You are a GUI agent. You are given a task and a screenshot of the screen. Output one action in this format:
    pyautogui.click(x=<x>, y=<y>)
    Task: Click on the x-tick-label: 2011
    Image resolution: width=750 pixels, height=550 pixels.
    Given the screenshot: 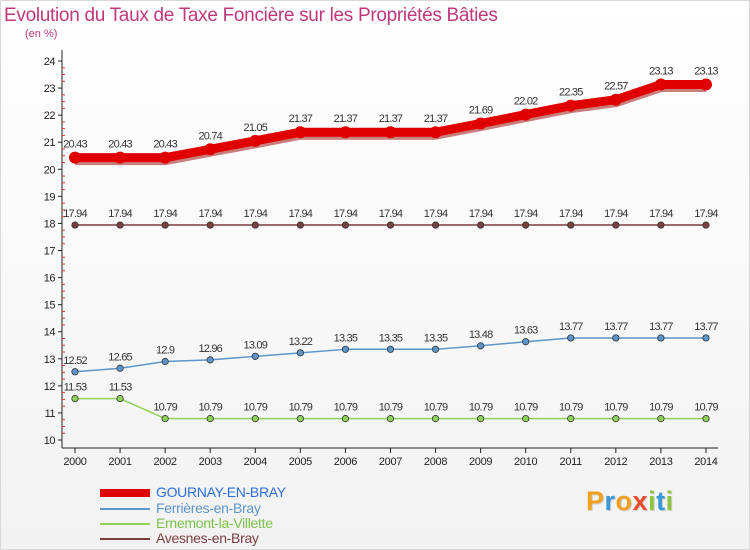 What is the action you would take?
    pyautogui.click(x=571, y=462)
    